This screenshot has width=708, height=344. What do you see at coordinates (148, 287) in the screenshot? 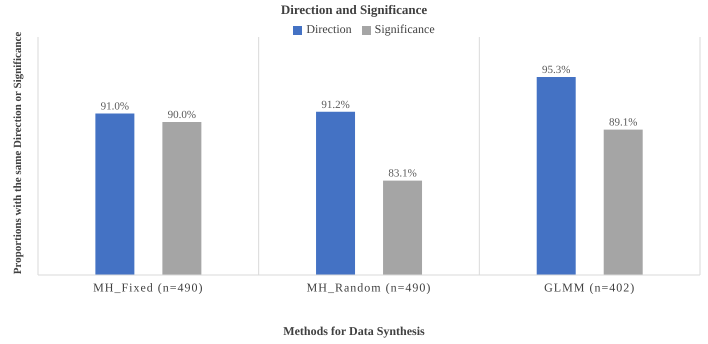
I see `x-tick-label: MH_Fixed (n=490)` at bounding box center [148, 287].